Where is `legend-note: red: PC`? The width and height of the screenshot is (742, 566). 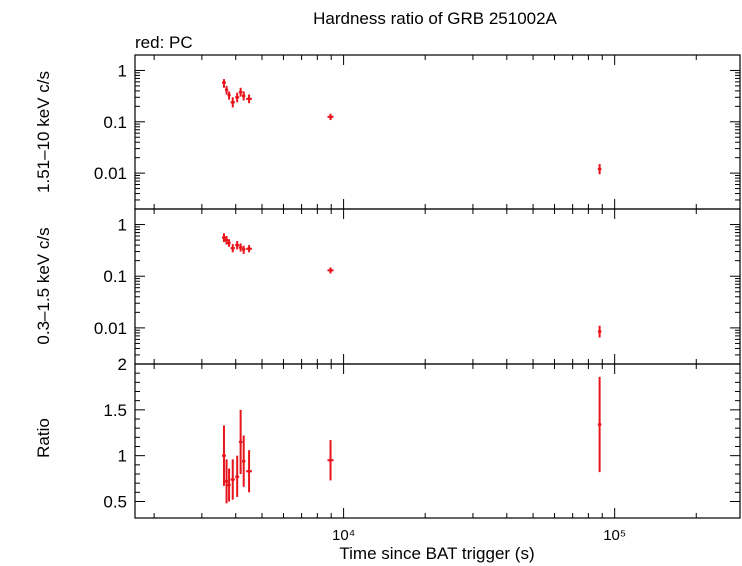
legend-note: red: PC is located at coordinates (164, 42).